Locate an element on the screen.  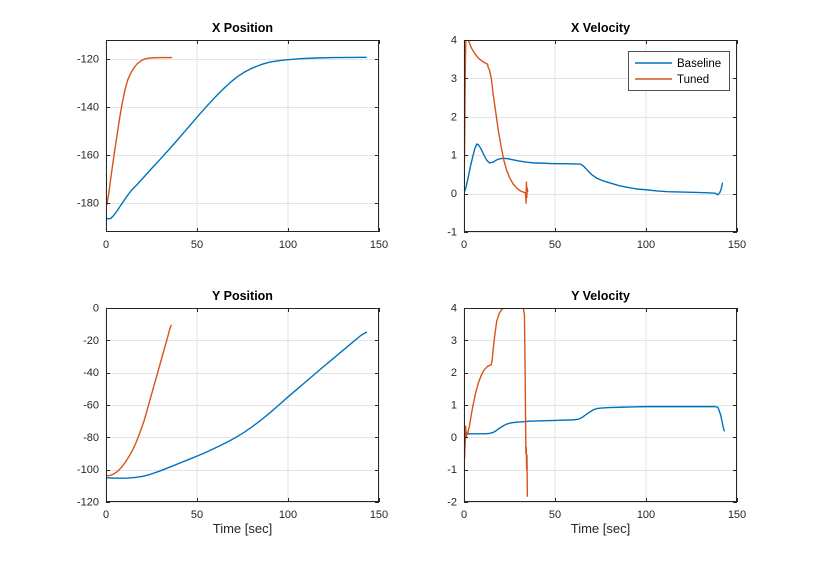
y-tick-labels: -2 -1 0 1 2 3 4 is located at coordinates (452, 406).